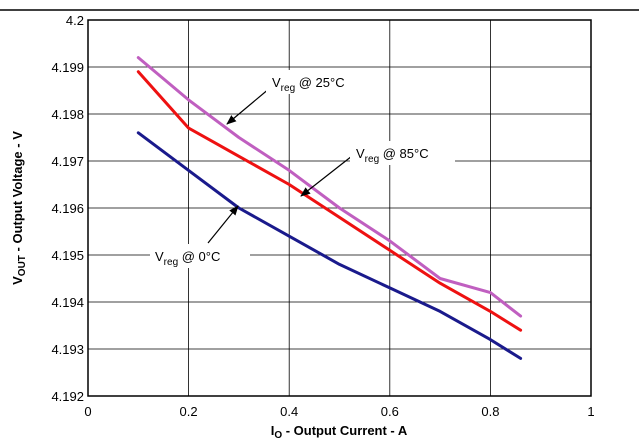 The image size is (639, 438). Describe the element at coordinates (308, 84) in the screenshot. I see `annotation-25c: Vreg @ 25°C` at that location.